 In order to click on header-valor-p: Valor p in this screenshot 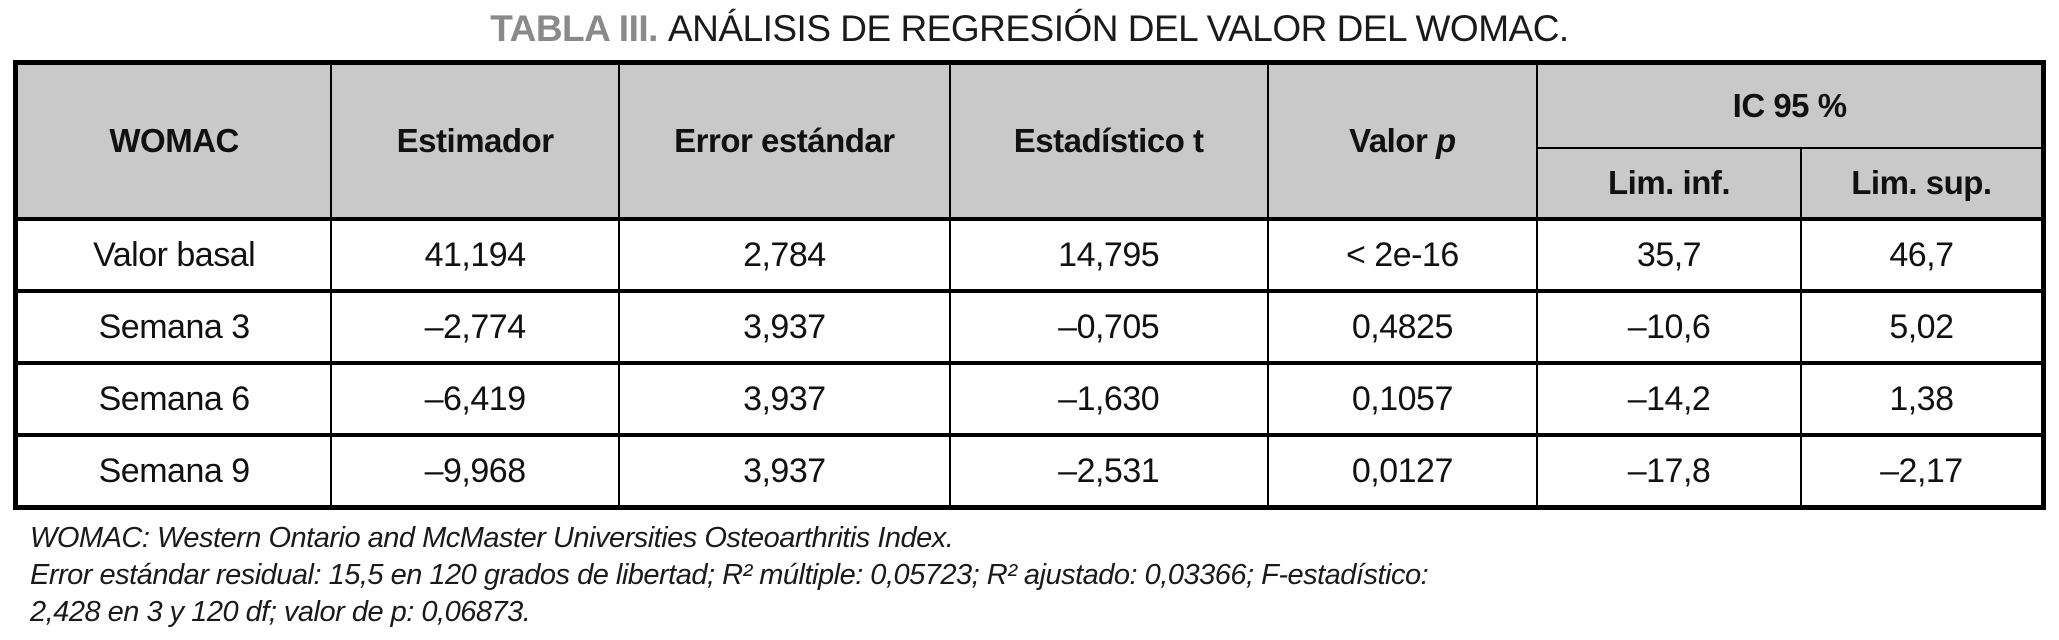, I will do `click(1402, 141)`.